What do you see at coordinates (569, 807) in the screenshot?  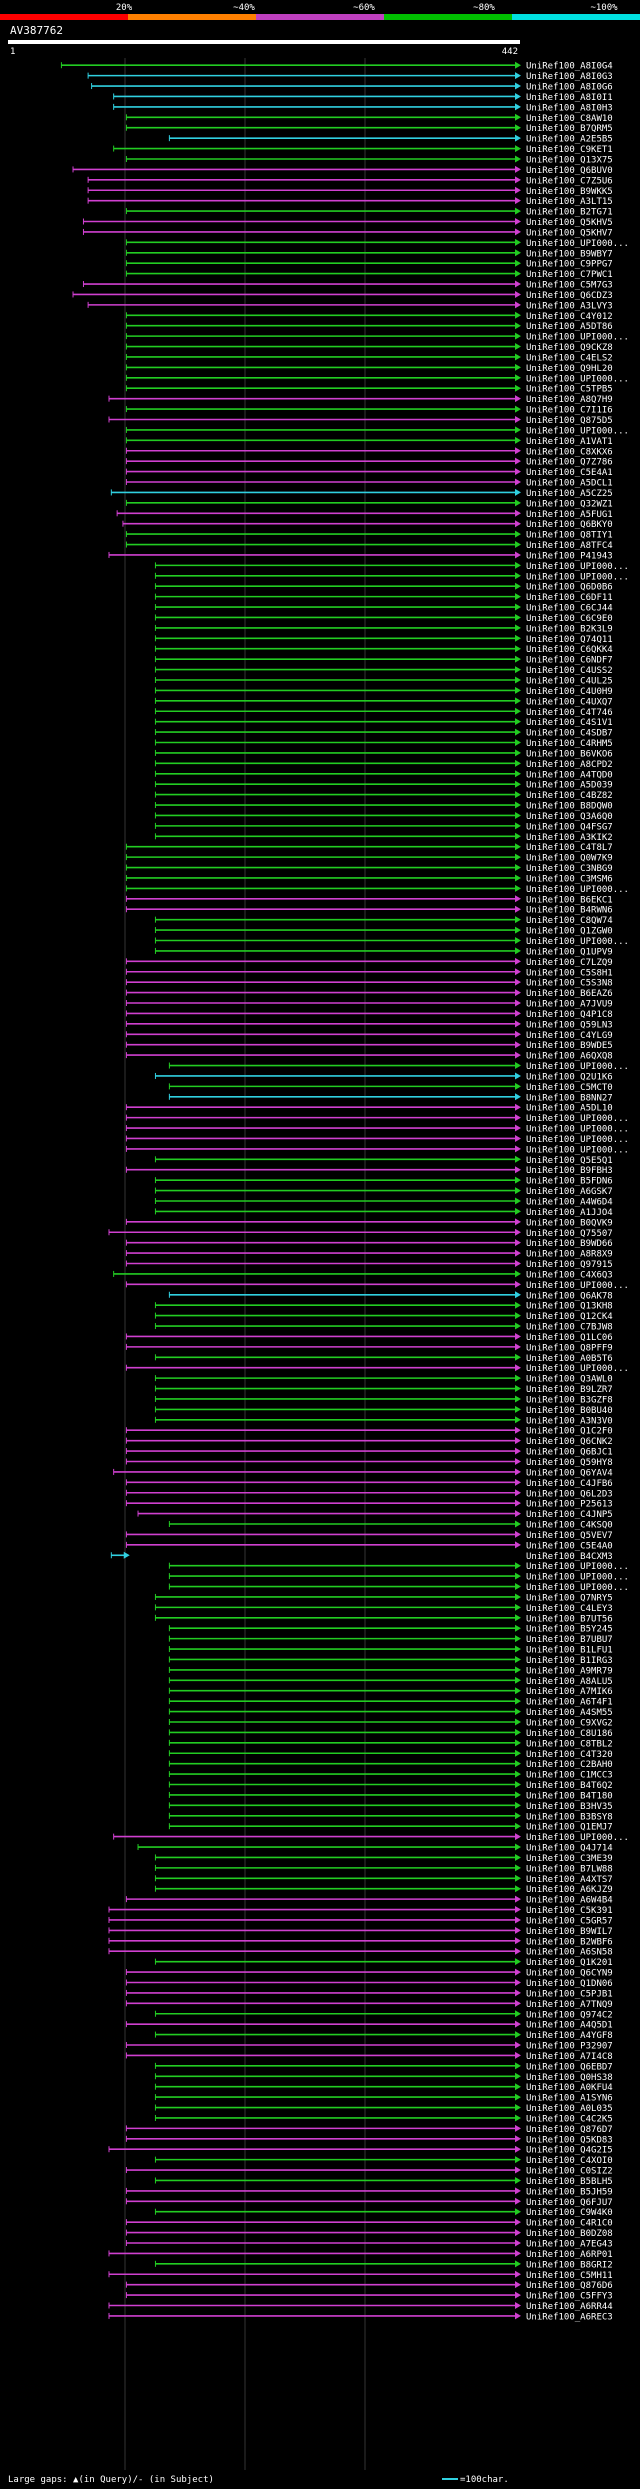 I see `hit-label: UniRef100_B8DQW0` at bounding box center [569, 807].